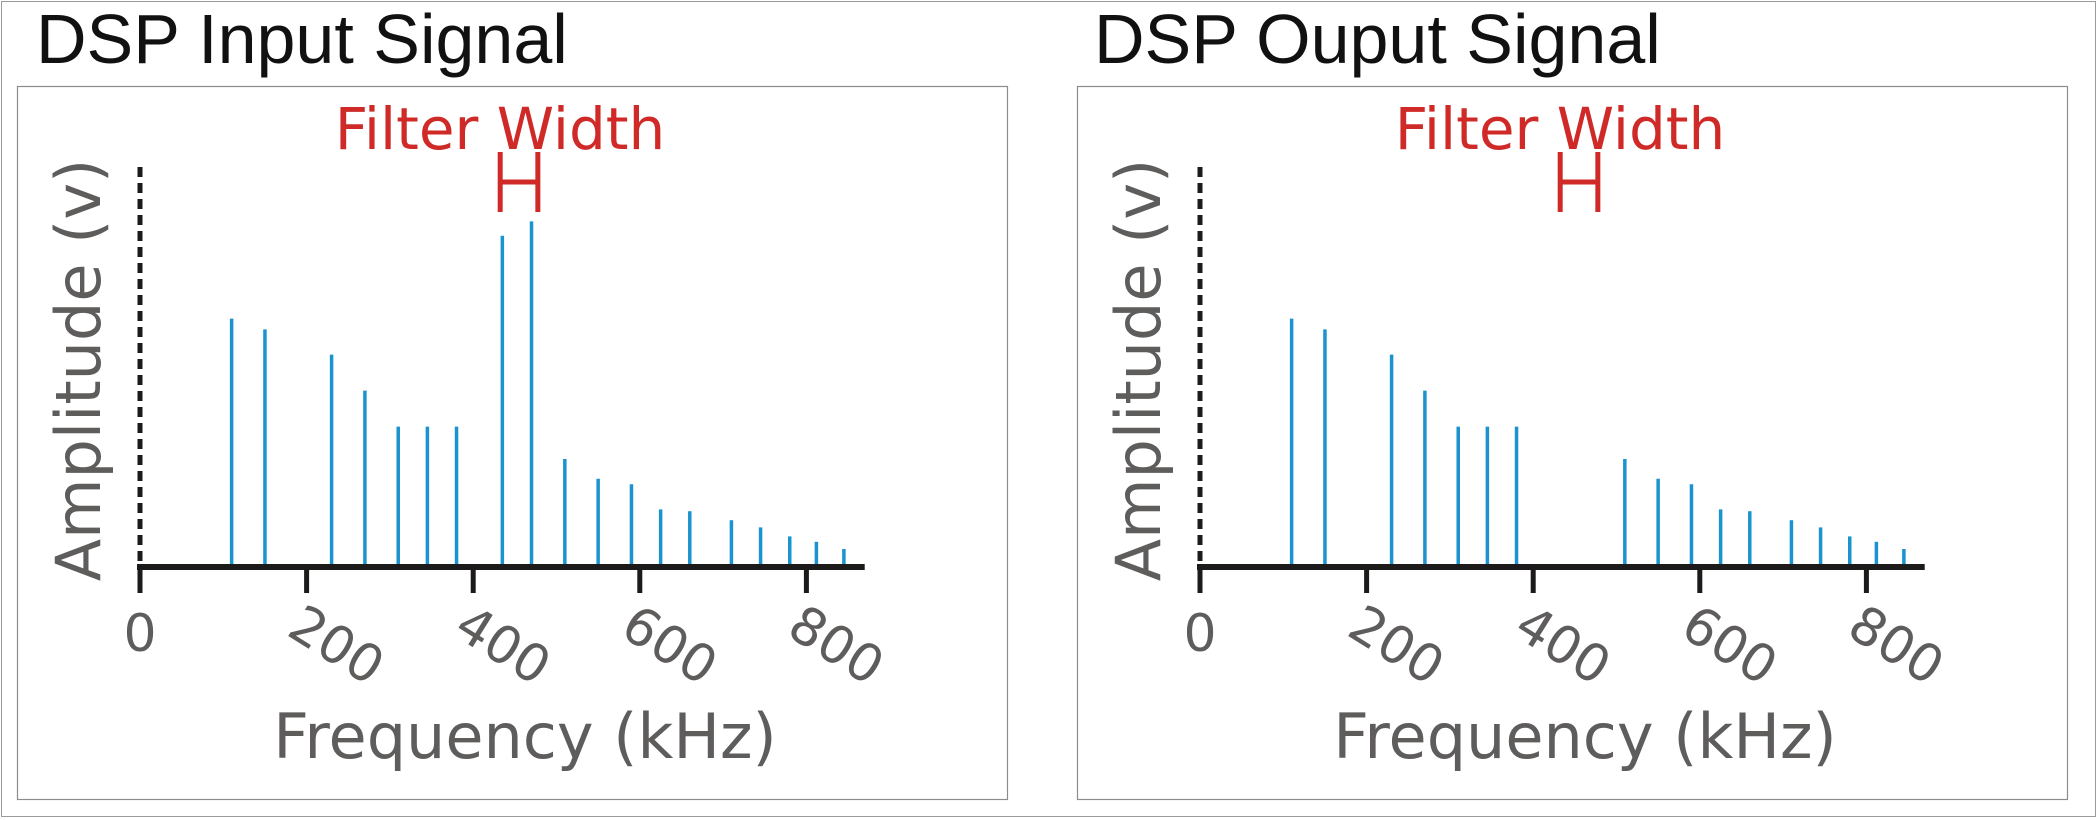 Image resolution: width=2099 pixels, height=820 pixels. I want to click on chart1-x-tick-label-0: 0, so click(139, 634).